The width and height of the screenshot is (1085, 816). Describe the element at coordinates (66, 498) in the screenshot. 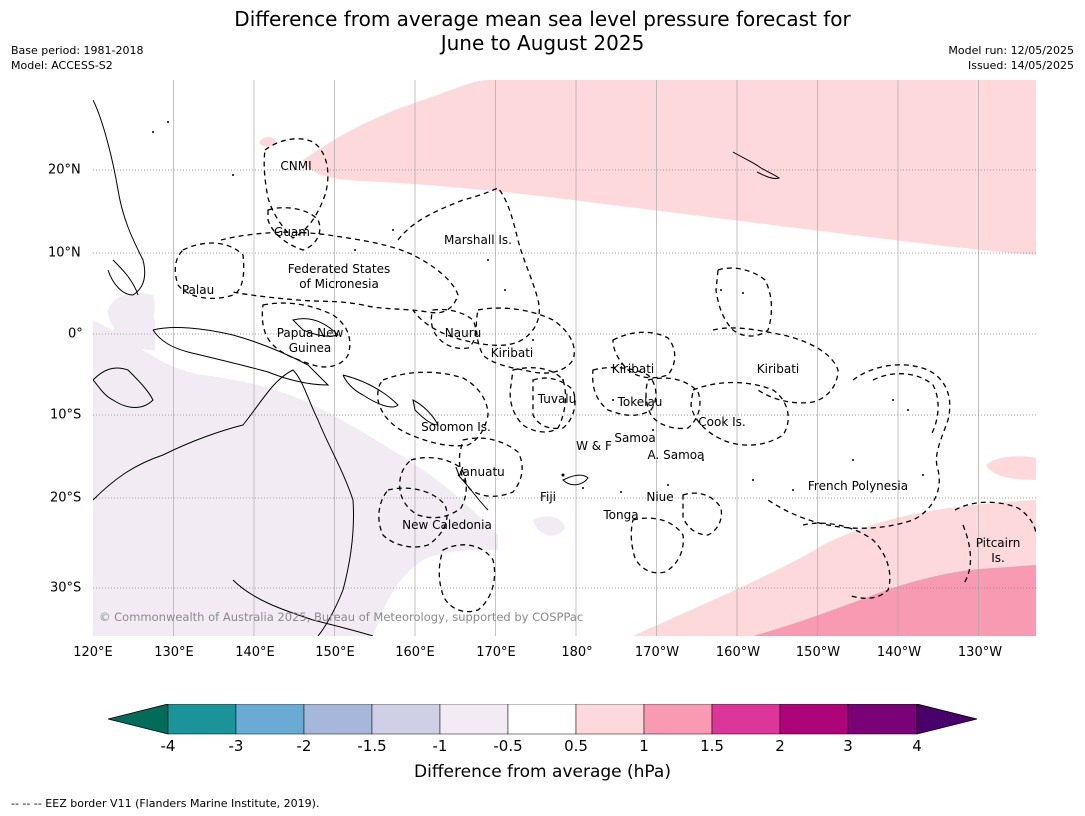

I see `lat-label: 20°S` at that location.